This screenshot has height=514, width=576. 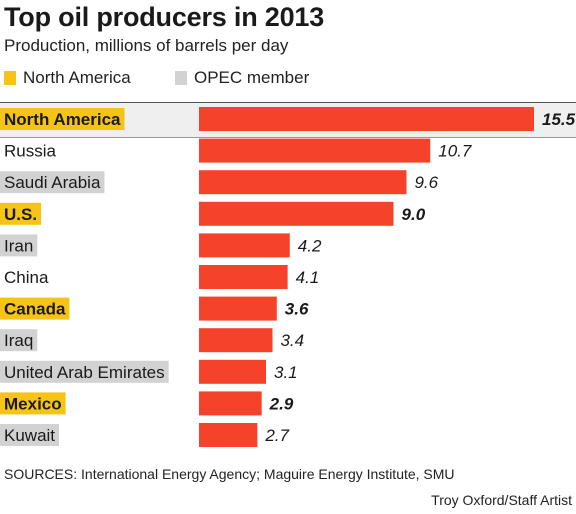 What do you see at coordinates (296, 213) in the screenshot?
I see `bar-u-s` at bounding box center [296, 213].